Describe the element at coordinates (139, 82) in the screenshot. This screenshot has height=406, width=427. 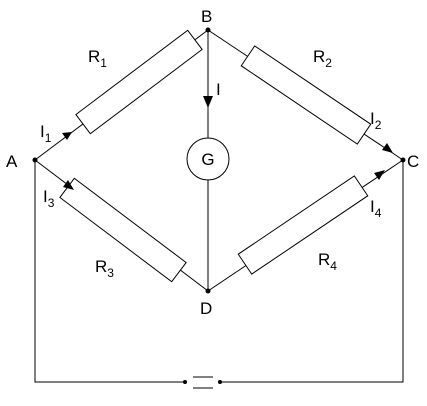
I see `resistor-r1` at that location.